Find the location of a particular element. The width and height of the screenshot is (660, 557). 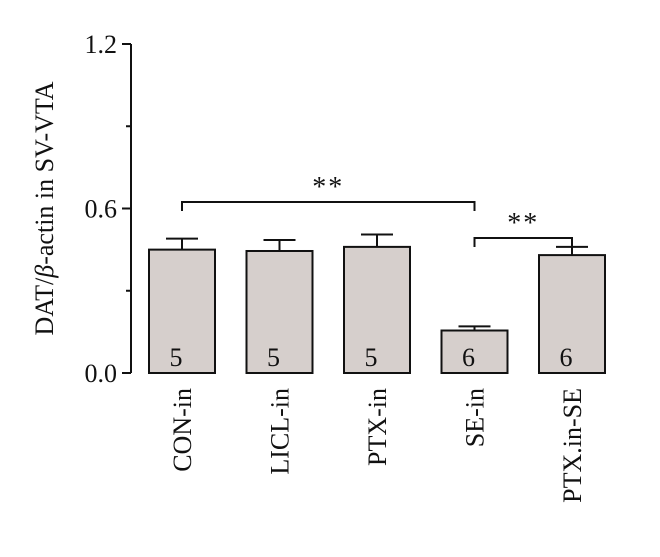

x-tick-label: CON-in is located at coordinates (182, 430).